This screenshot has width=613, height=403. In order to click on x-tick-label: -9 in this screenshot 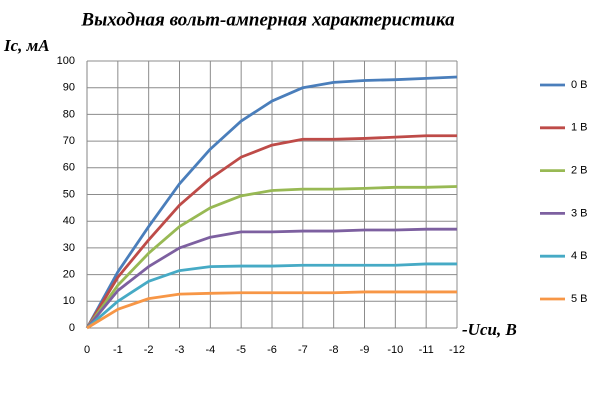, I will do `click(365, 350)`.